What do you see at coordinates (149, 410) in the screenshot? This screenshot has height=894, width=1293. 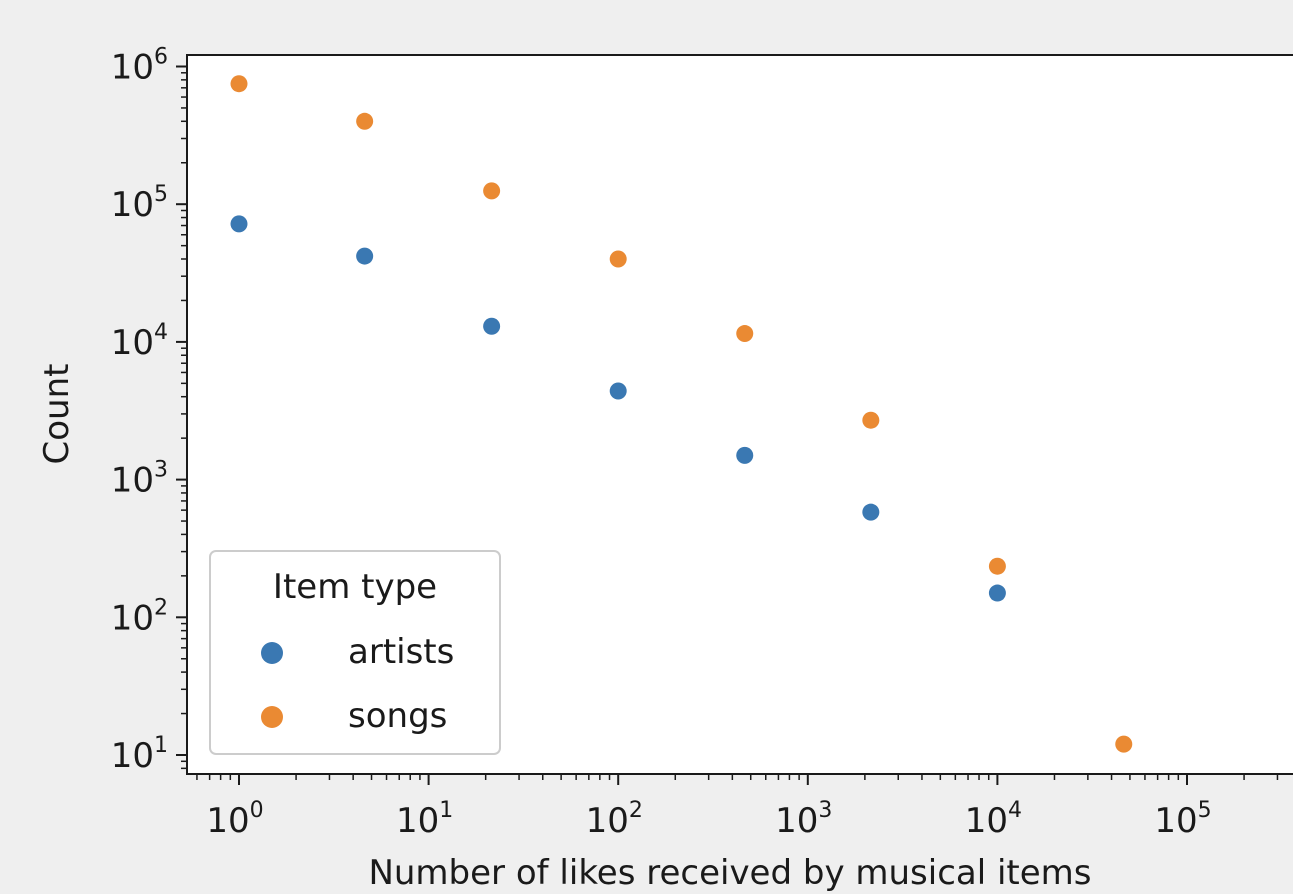 I see `y-major-ticks: 101 102 103 104 105 106` at bounding box center [149, 410].